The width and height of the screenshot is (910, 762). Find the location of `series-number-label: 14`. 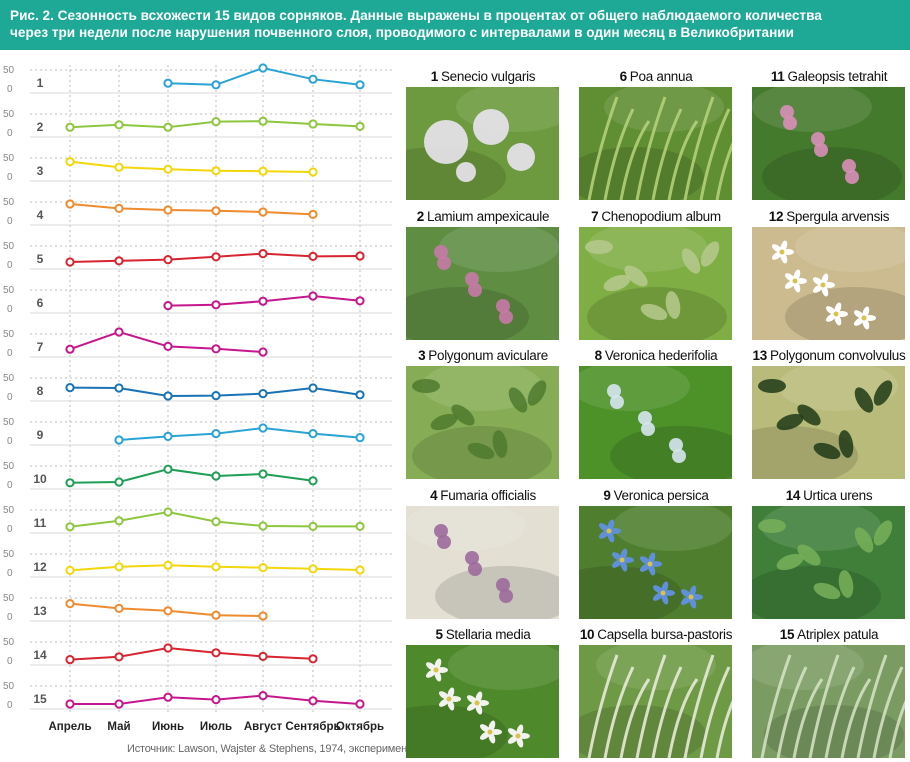

series-number-label: 14 is located at coordinates (40, 655).